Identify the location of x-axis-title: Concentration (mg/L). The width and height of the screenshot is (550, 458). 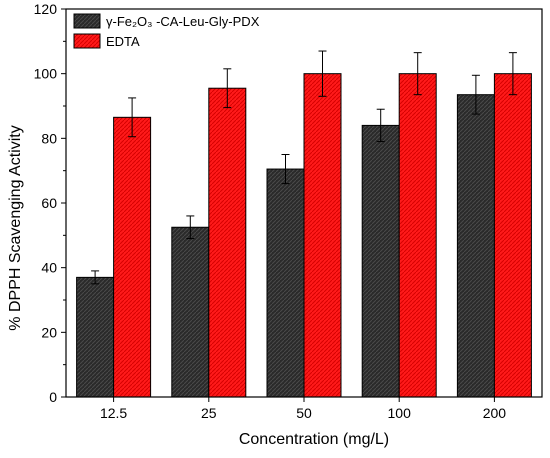
(314, 439).